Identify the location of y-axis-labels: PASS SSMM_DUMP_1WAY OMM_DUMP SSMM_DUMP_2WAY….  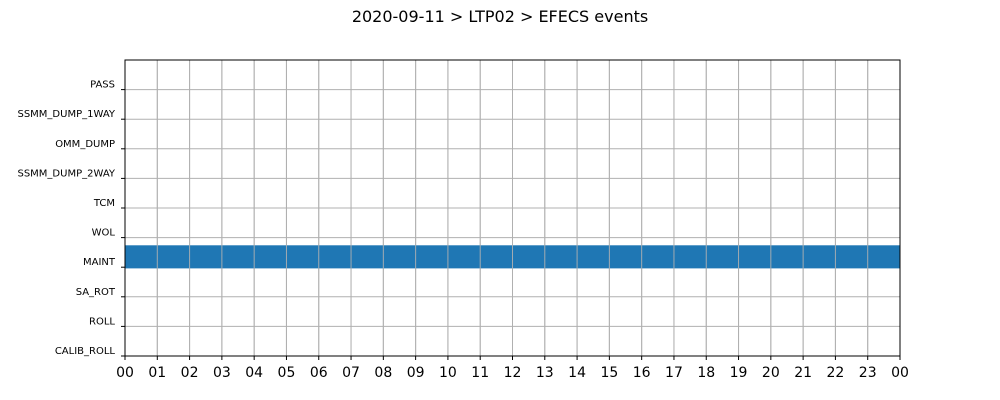
(66, 218).